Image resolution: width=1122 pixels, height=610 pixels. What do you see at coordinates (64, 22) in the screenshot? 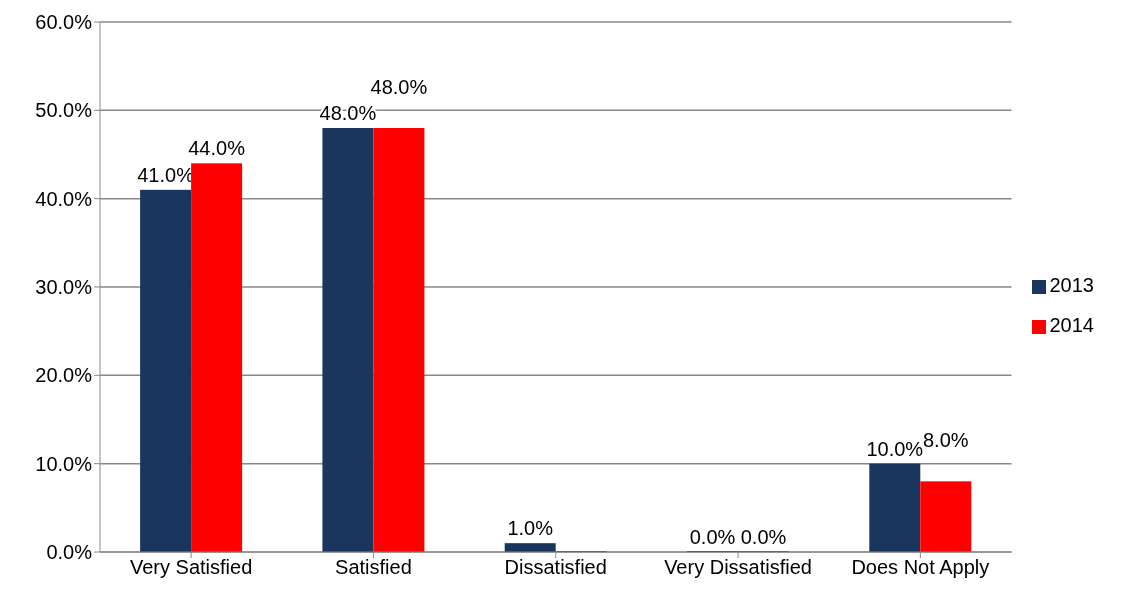
I see `y-tick-label: 60.0%` at bounding box center [64, 22].